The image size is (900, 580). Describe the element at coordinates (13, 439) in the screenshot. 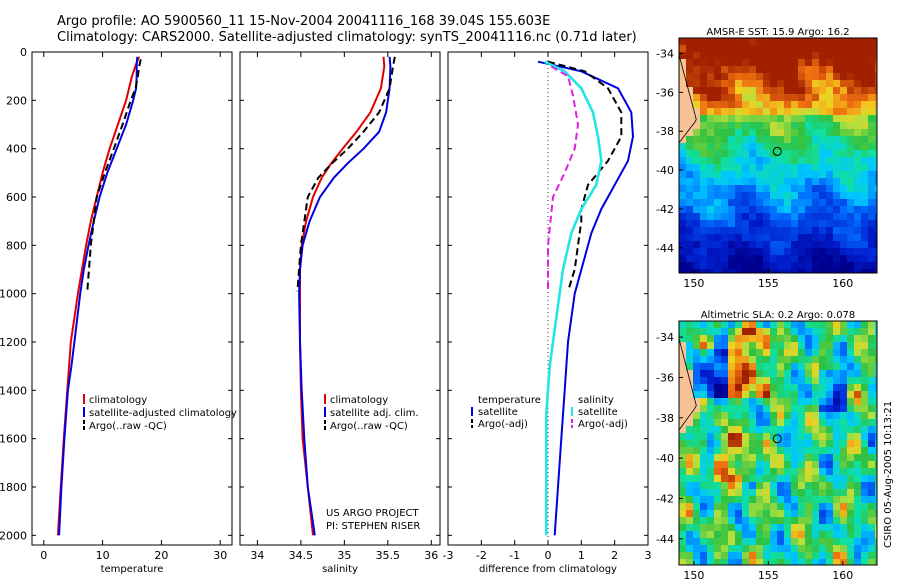

I see `y-tick-label: 1600` at that location.